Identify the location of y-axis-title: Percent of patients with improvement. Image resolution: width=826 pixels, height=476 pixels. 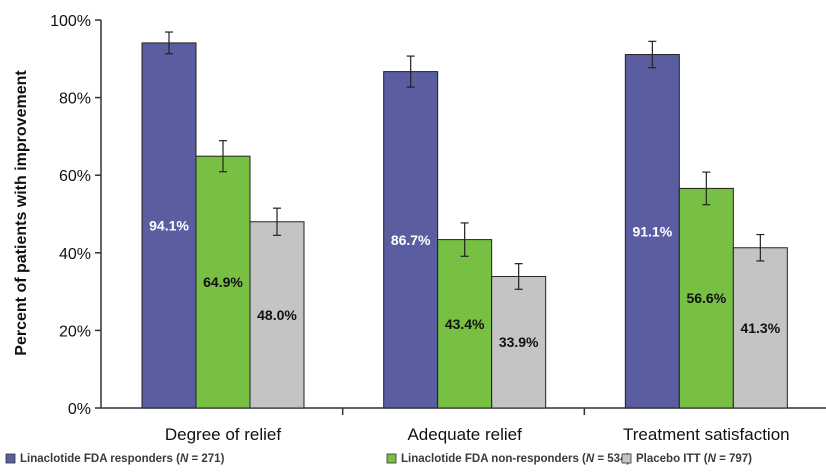
(21, 213).